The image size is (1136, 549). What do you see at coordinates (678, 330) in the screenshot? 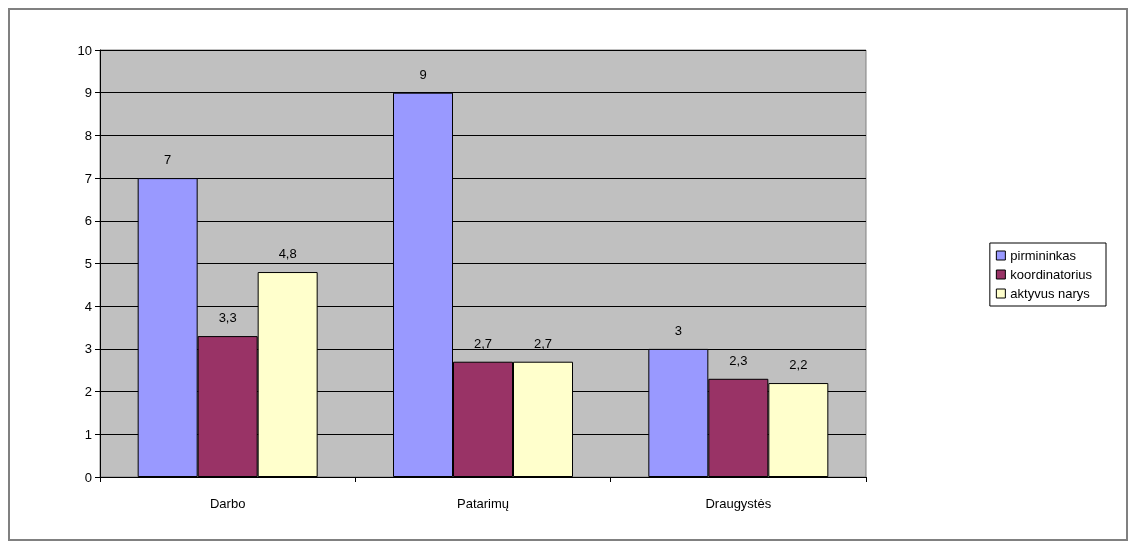
I see `data-label: 3` at bounding box center [678, 330].